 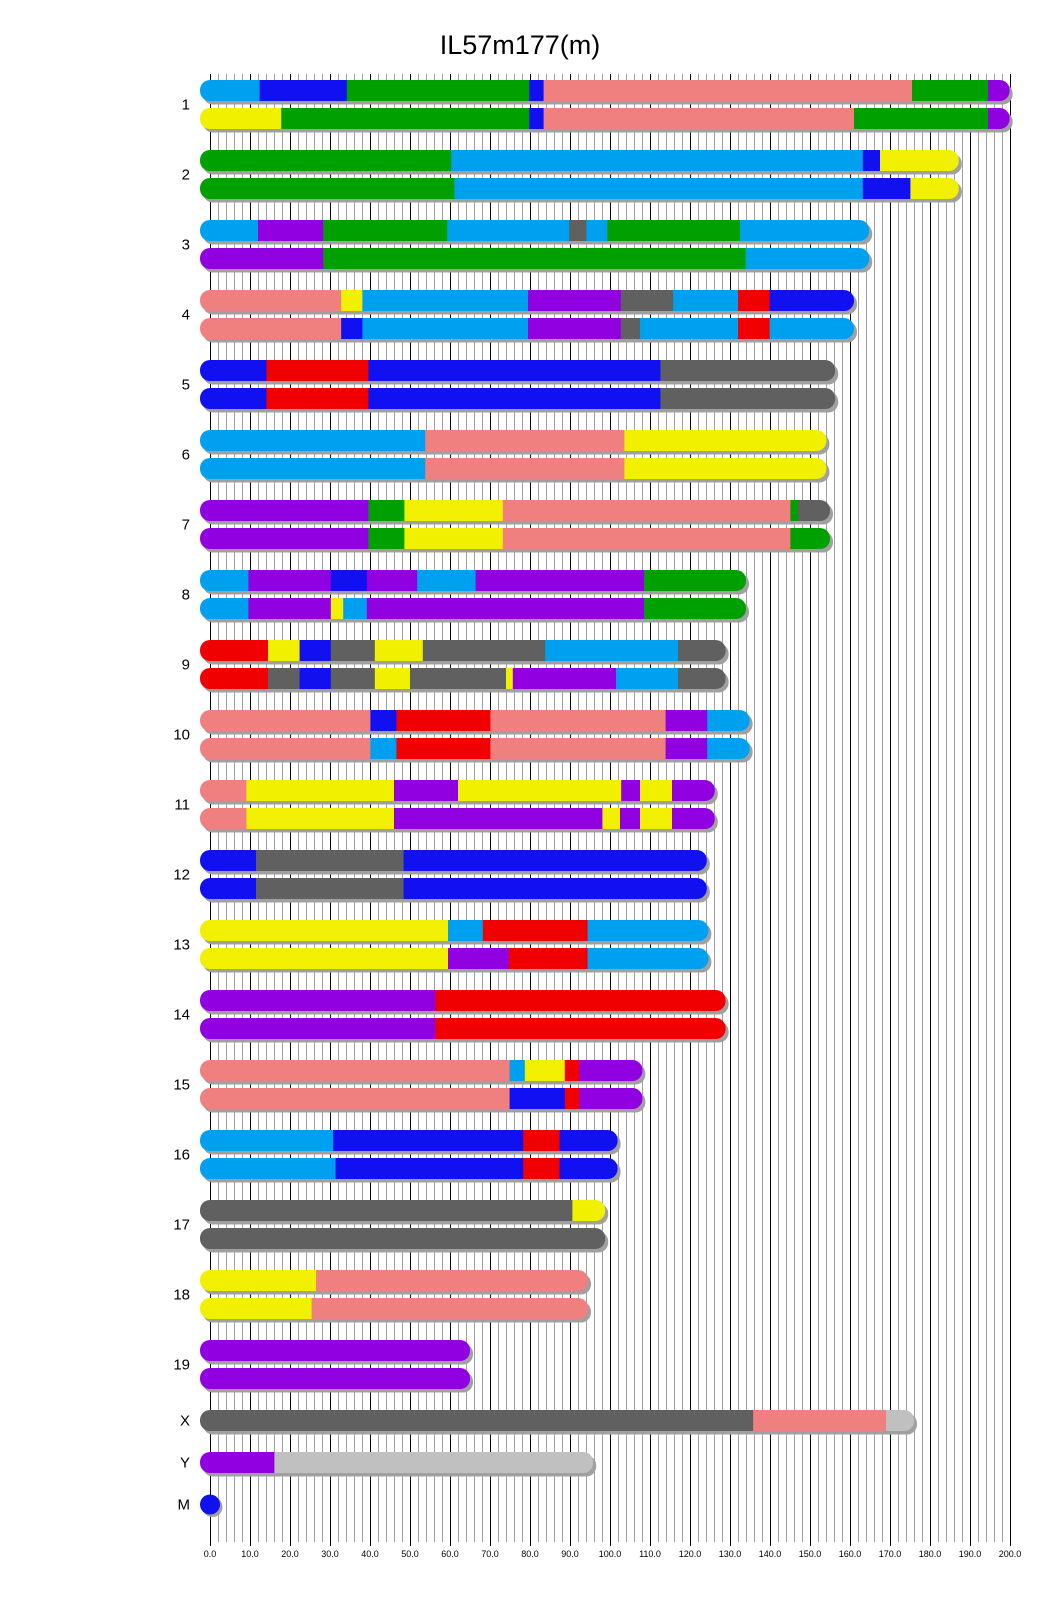 What do you see at coordinates (323, 1366) in the screenshot?
I see `chromosome-19: 19` at bounding box center [323, 1366].